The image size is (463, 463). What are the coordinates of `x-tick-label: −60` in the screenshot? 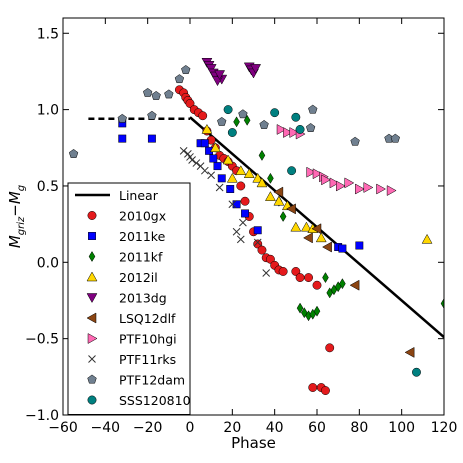 It's located at (63, 428).